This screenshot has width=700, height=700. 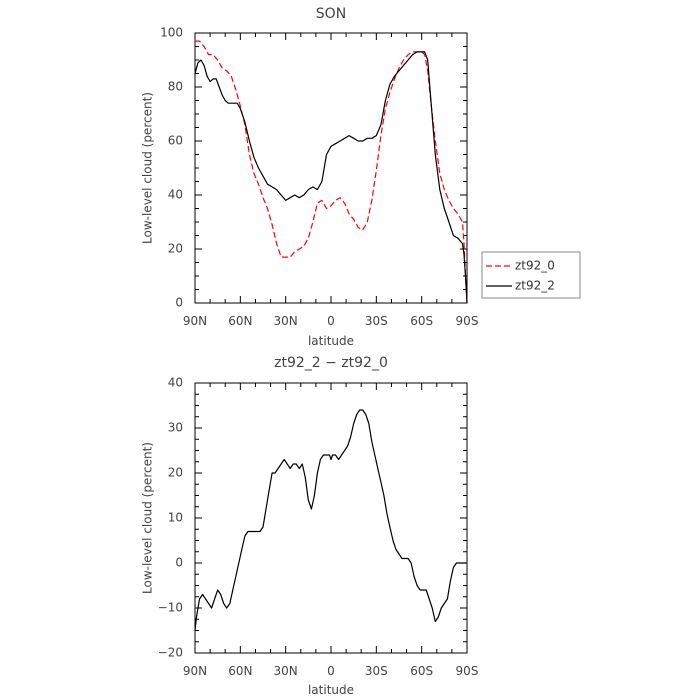 I want to click on chart-title: SON, so click(x=331, y=14).